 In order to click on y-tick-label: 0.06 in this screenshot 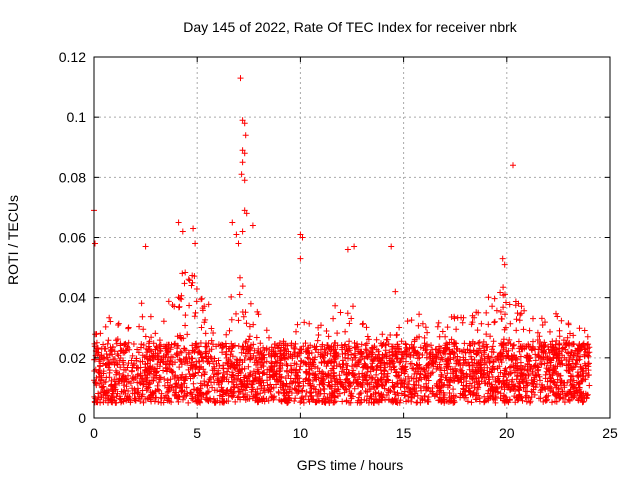, I will do `click(72, 238)`.